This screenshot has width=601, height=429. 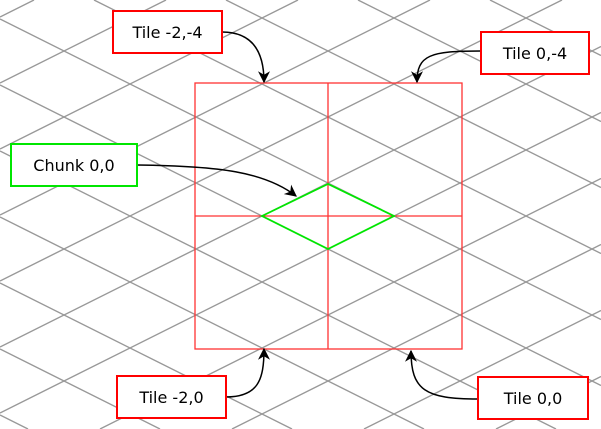 What do you see at coordinates (245, 57) in the screenshot?
I see `arrow-tile-m2-m4` at bounding box center [245, 57].